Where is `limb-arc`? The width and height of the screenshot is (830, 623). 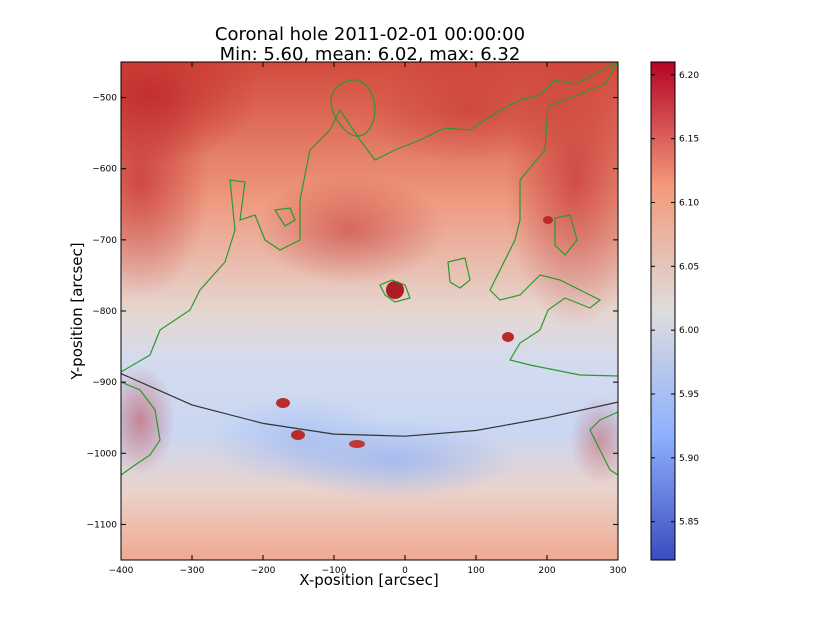
limb-arc is located at coordinates (369, 405).